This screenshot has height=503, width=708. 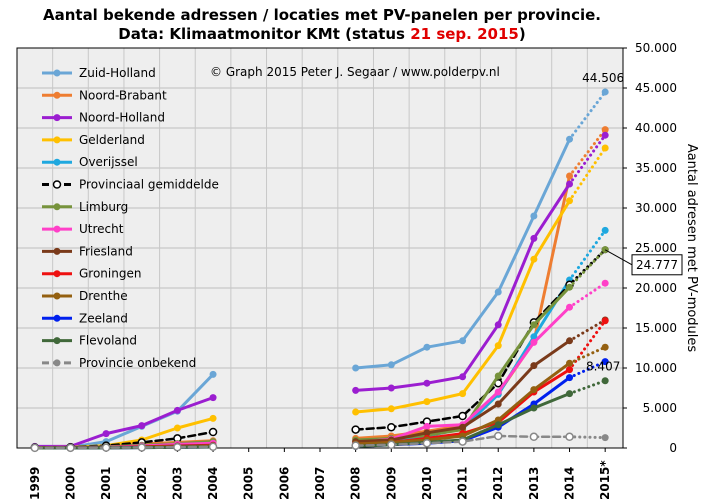 What do you see at coordinates (657, 265) in the screenshot?
I see `annotation-box` at bounding box center [657, 265].